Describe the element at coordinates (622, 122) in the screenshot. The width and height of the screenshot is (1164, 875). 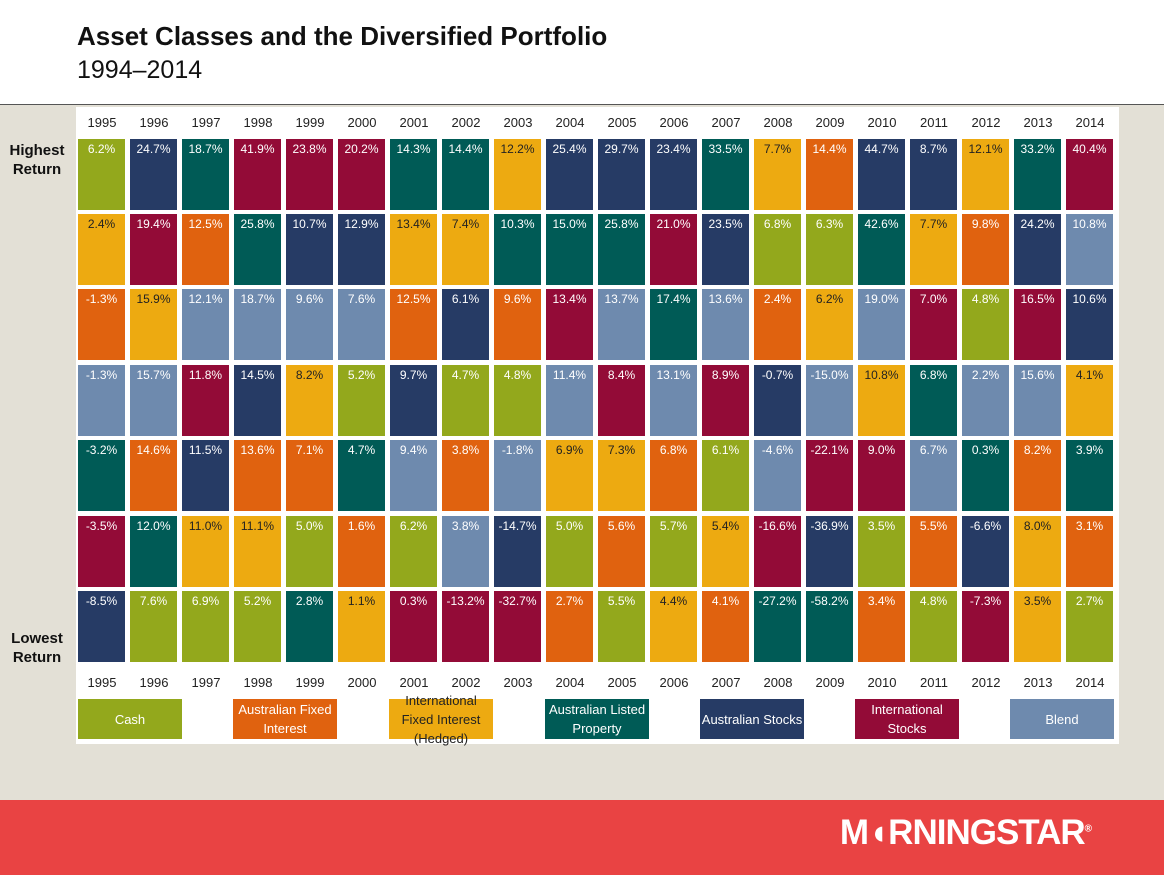
I see `year-label-top: 2005` at that location.